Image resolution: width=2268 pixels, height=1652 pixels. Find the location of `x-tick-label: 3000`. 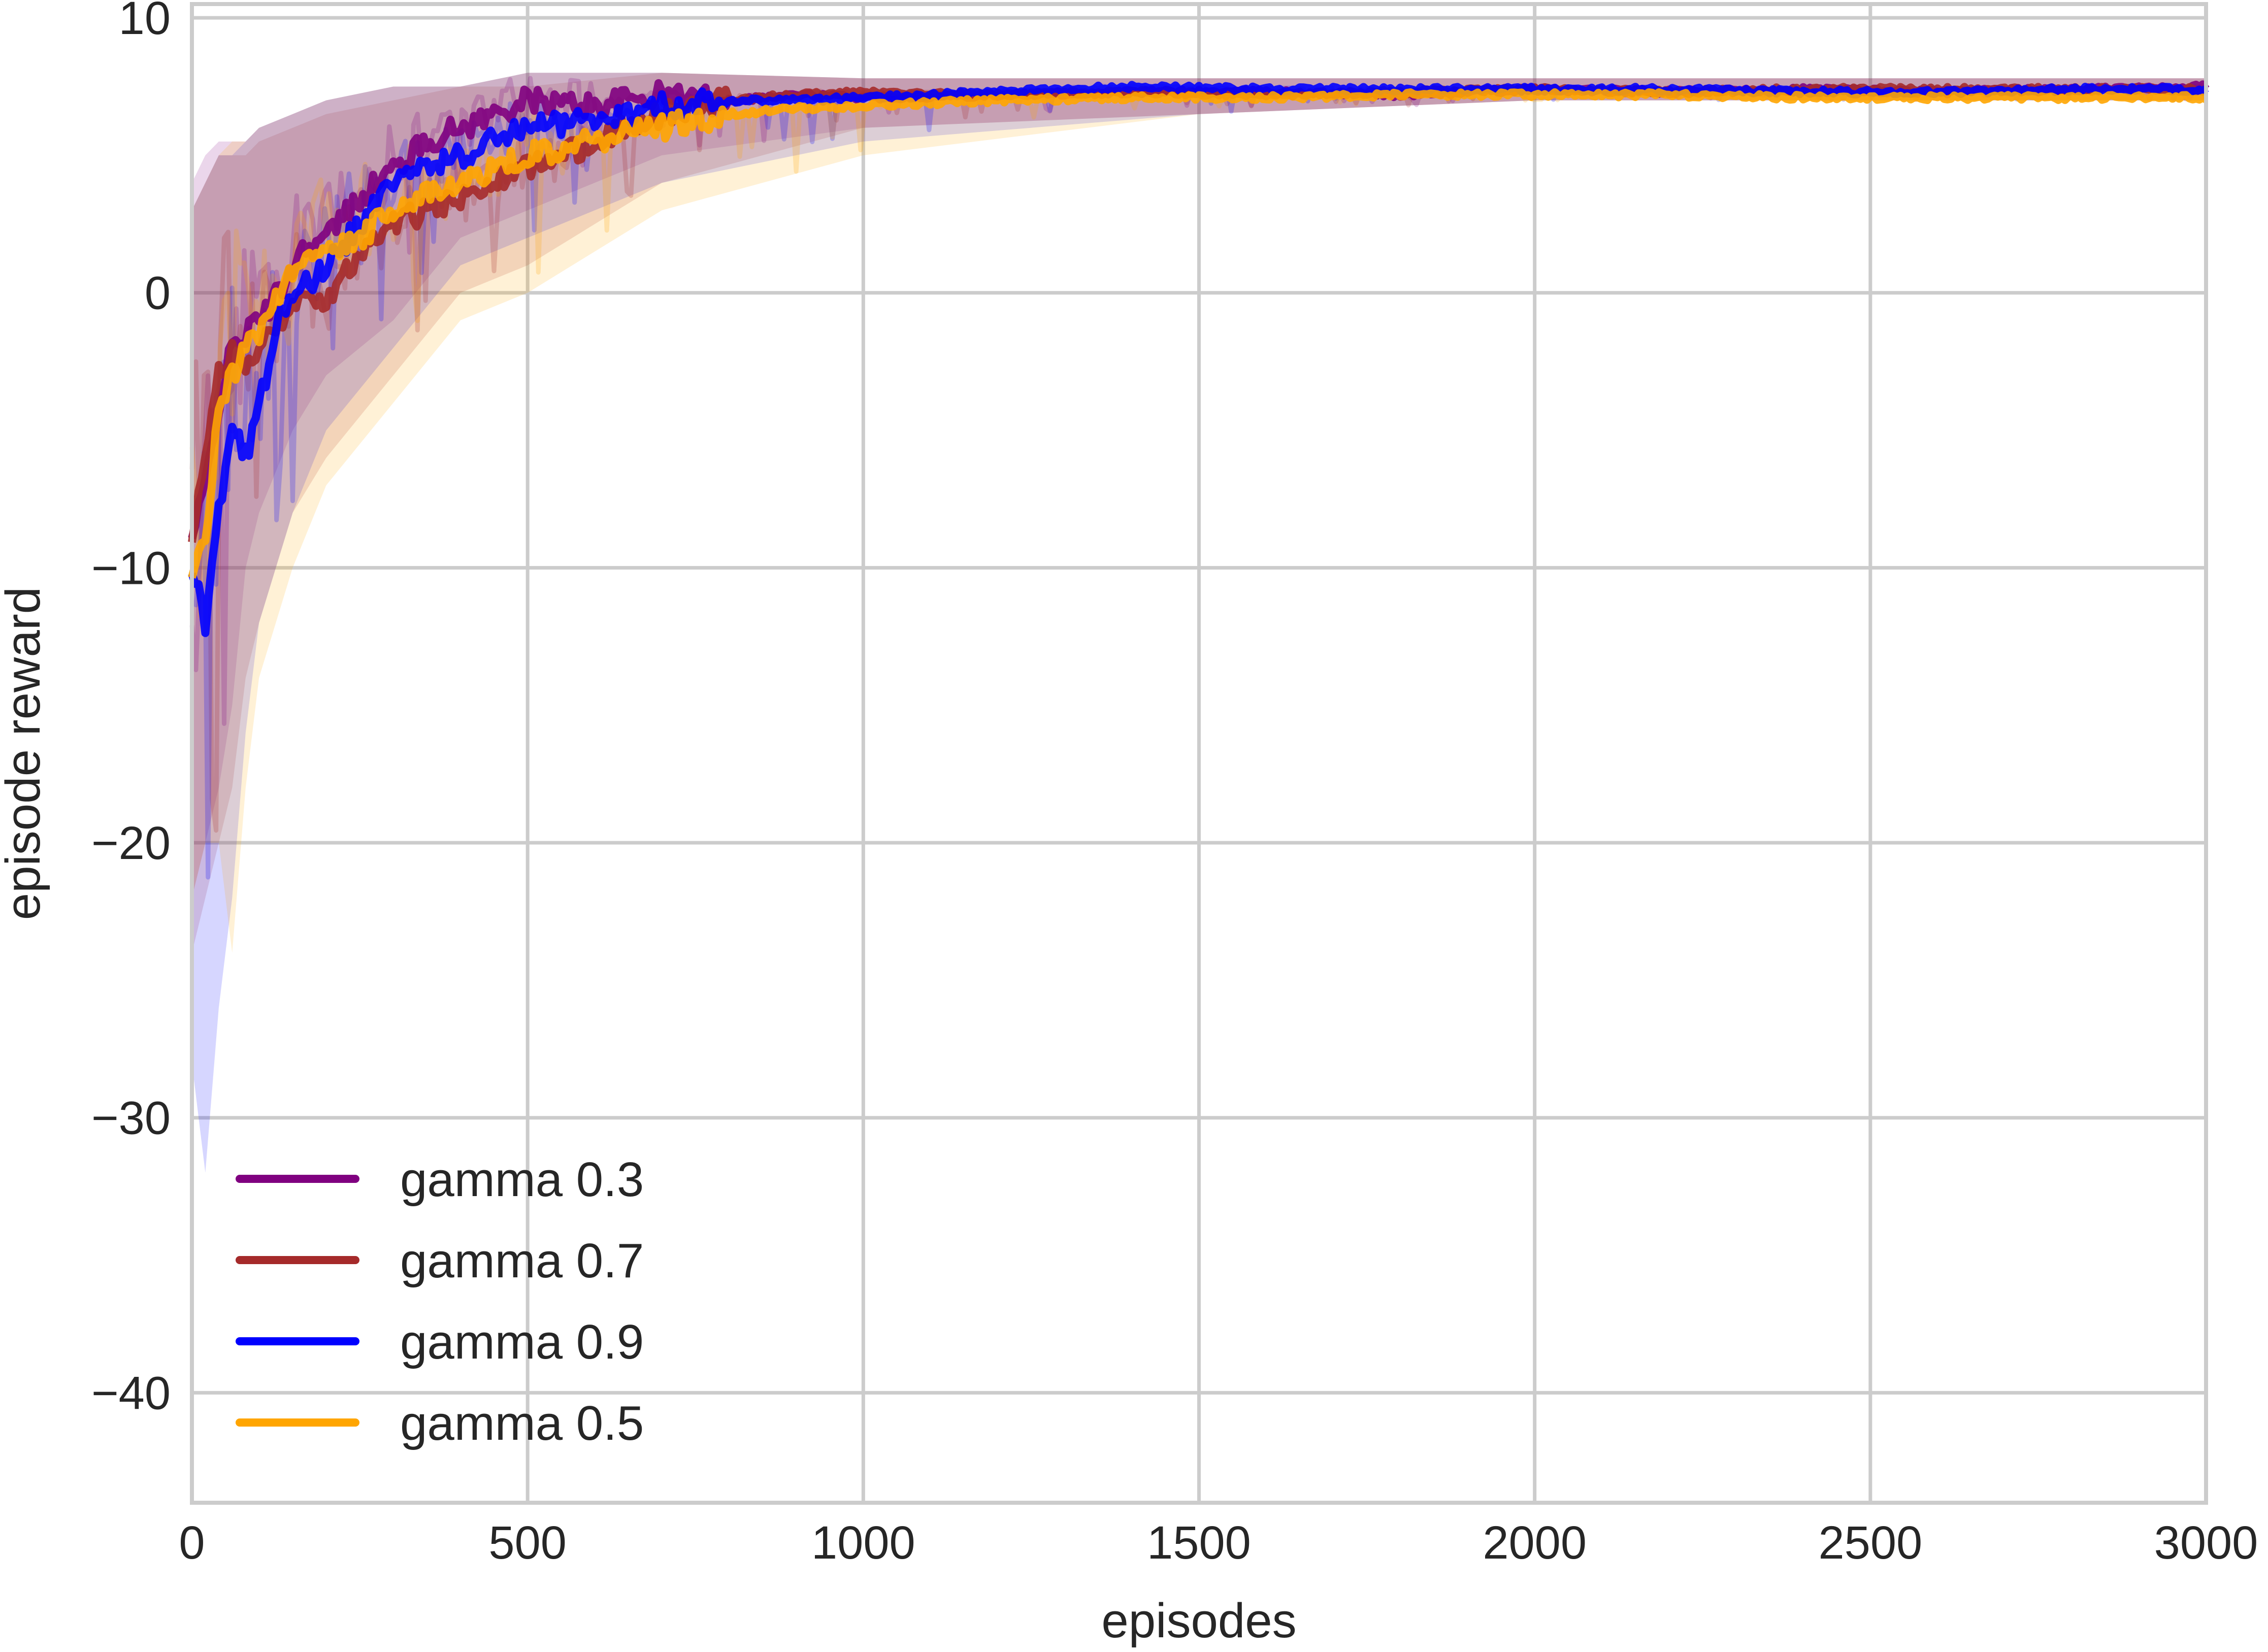

x-tick-label: 3000 is located at coordinates (2206, 1543).